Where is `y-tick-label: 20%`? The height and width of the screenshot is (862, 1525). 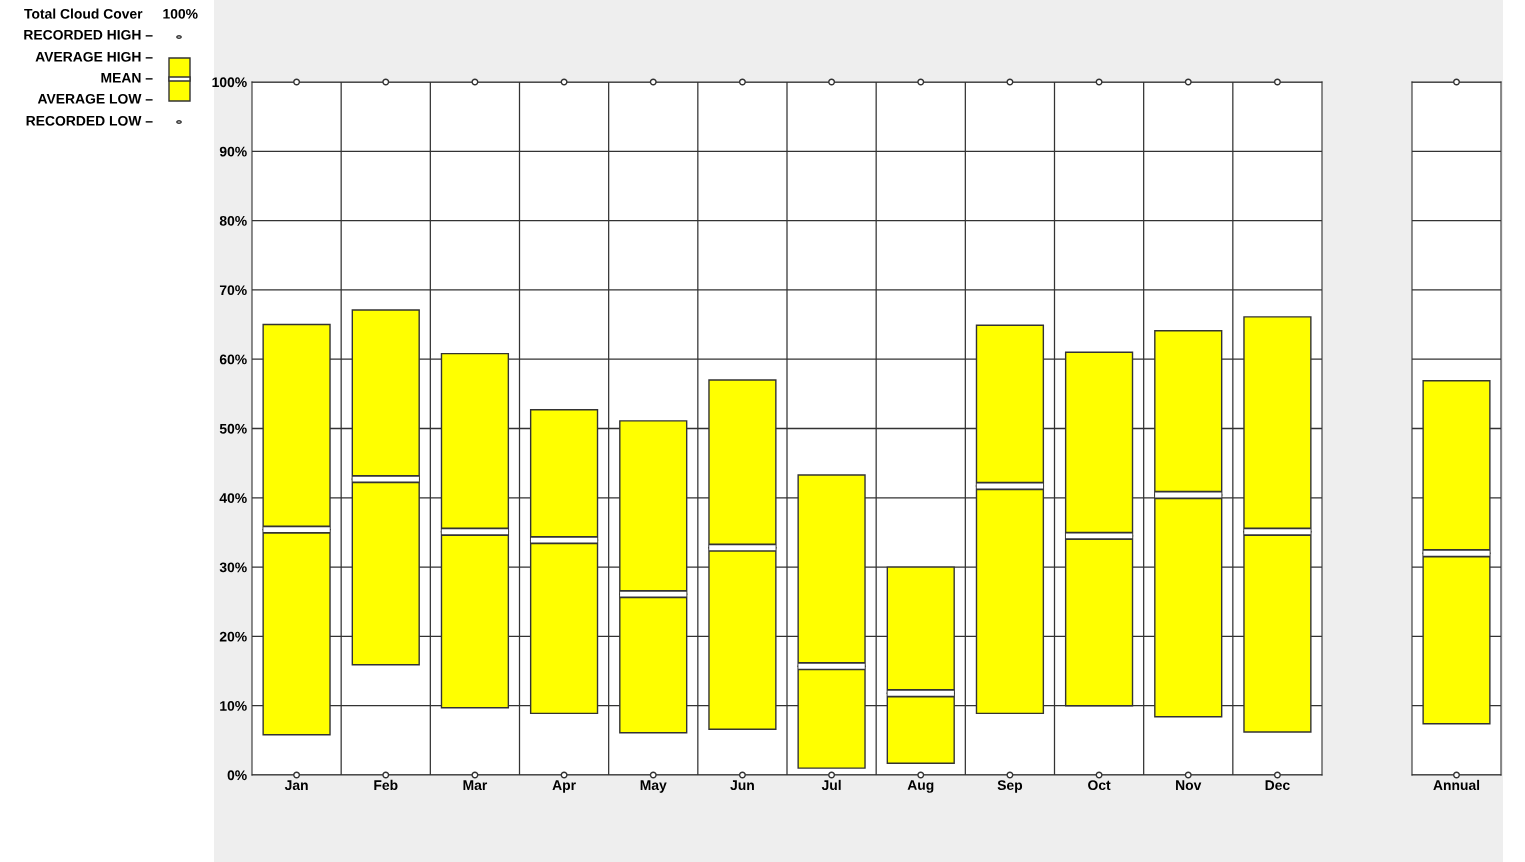 y-tick-label: 20% is located at coordinates (233, 636).